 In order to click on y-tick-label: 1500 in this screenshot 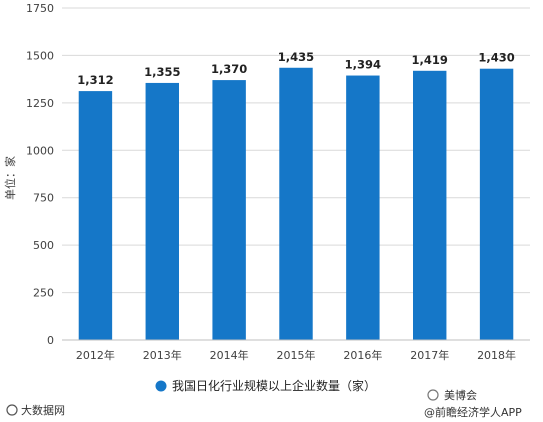, I will do `click(40, 55)`.